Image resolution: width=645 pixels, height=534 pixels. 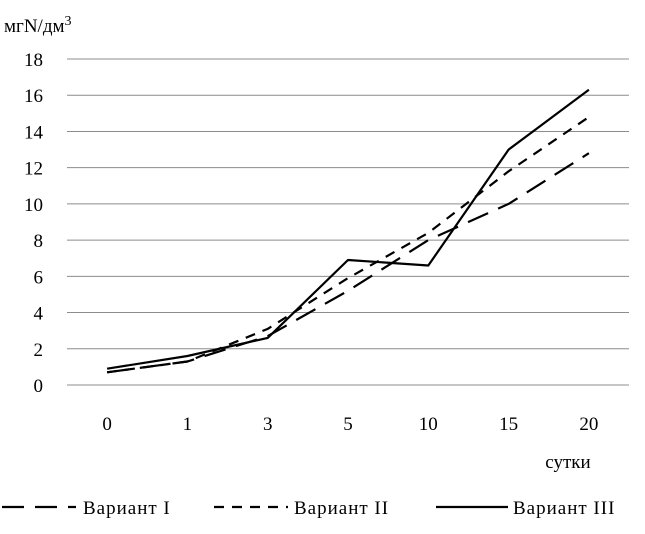 I want to click on y-tick-label: 4, so click(x=39, y=314).